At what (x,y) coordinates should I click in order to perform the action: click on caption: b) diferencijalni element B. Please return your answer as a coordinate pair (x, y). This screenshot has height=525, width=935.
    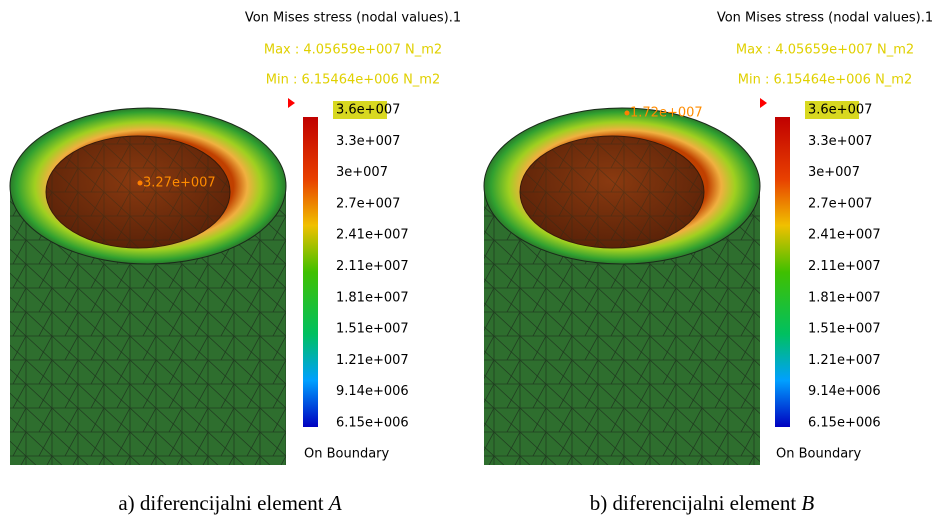
    Looking at the image, I should click on (702, 503).